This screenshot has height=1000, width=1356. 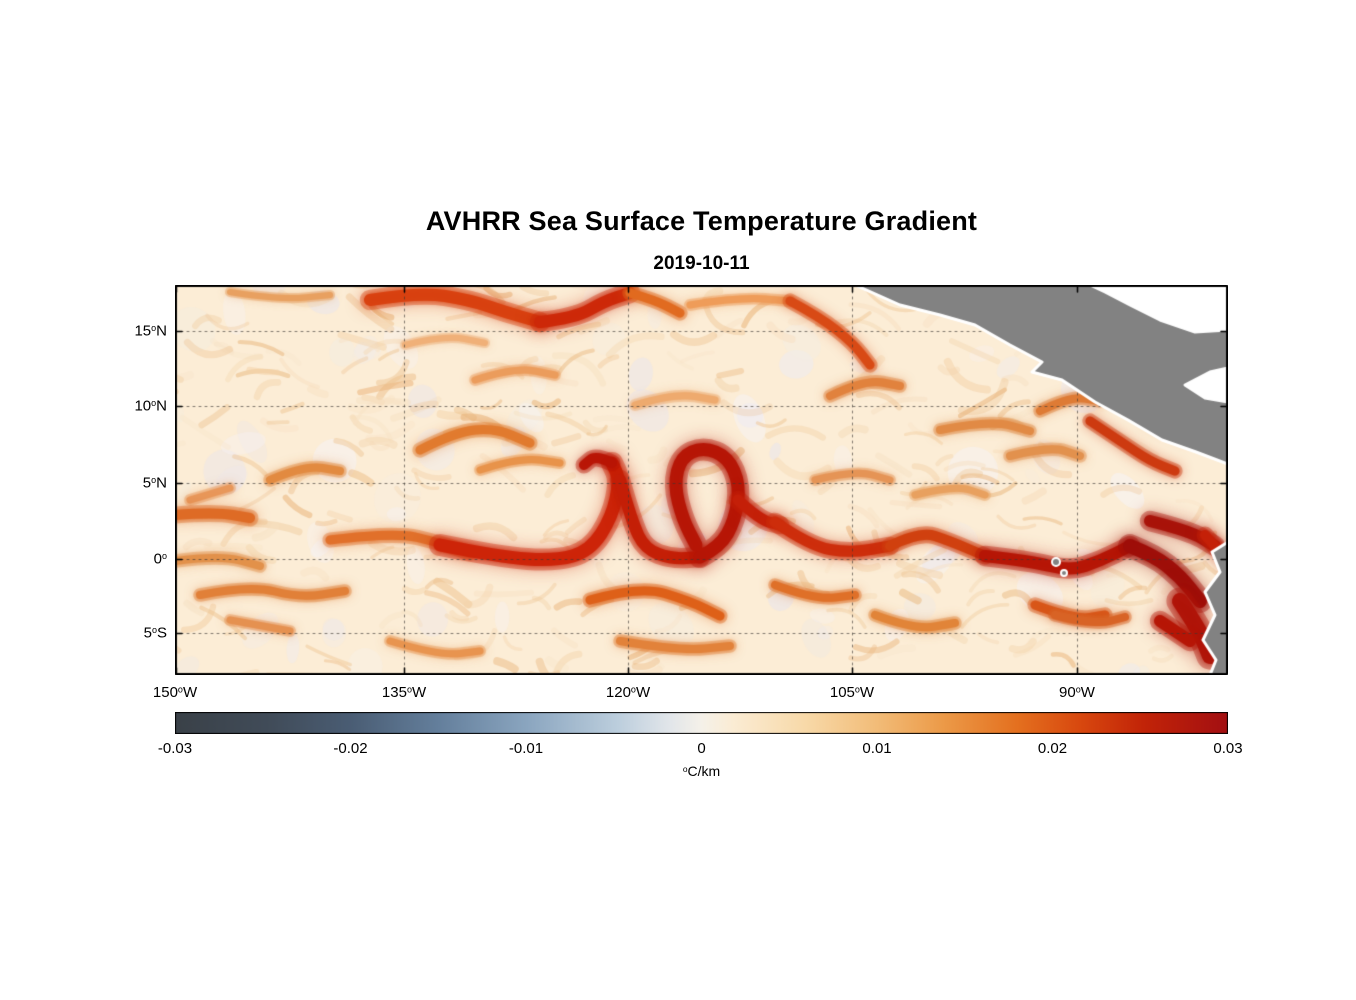 I want to click on x-axis-tick-label: 105oW, so click(x=852, y=692).